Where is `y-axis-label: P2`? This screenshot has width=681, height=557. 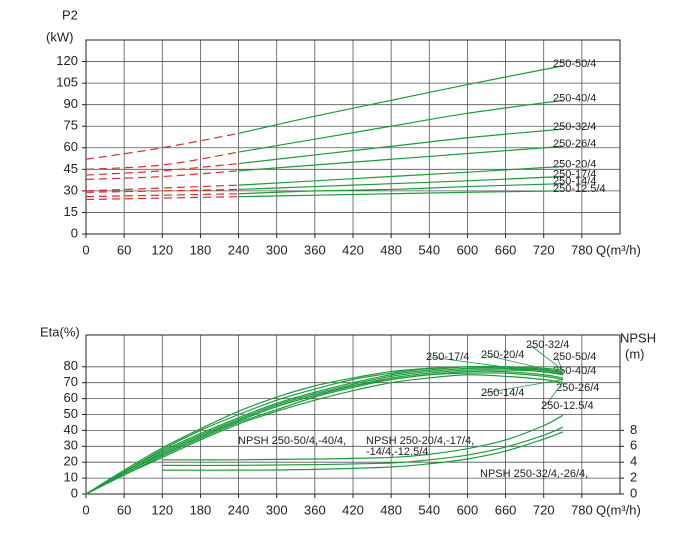 y-axis-label: P2 is located at coordinates (70, 14).